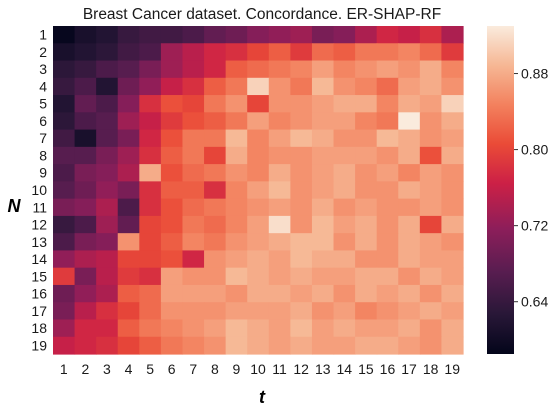 The height and width of the screenshot is (408, 550). Describe the element at coordinates (345, 369) in the screenshot. I see `x-tick-label: 14` at that location.